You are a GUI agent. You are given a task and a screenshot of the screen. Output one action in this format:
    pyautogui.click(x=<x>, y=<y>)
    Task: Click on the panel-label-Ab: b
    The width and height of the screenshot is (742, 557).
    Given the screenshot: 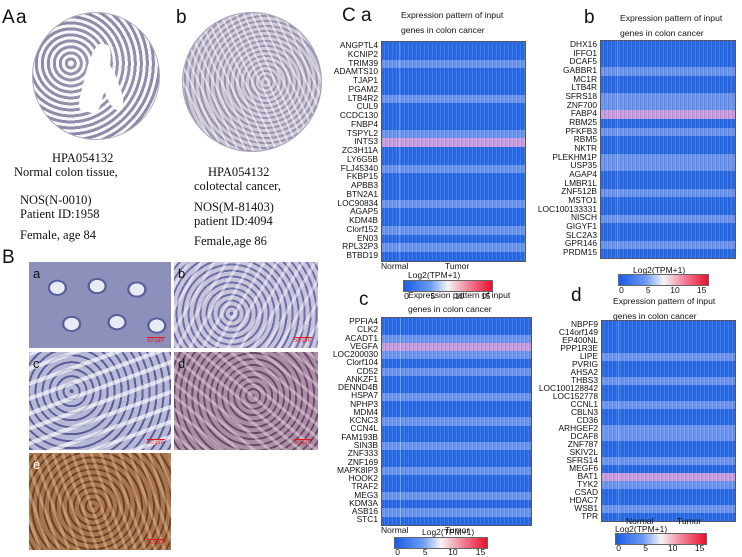 What is the action you would take?
    pyautogui.click(x=181, y=17)
    